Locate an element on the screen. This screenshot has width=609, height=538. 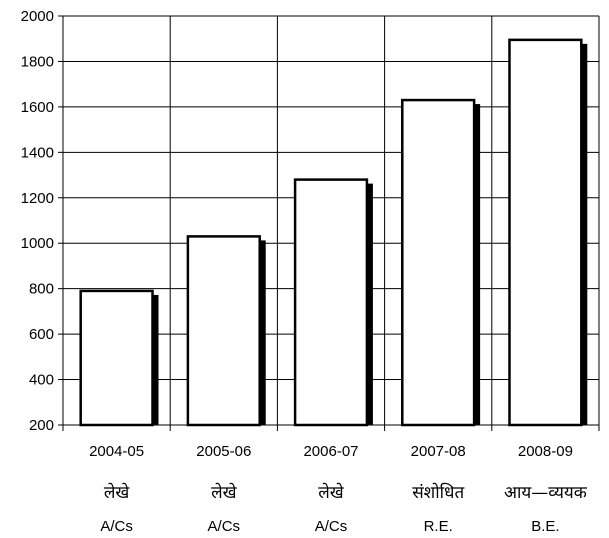
y-tick-label: 1400 is located at coordinates (37, 152).